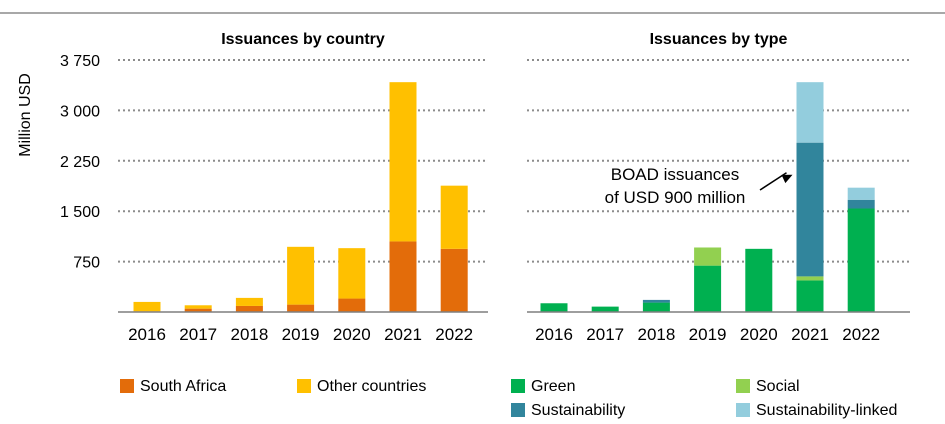 The width and height of the screenshot is (945, 424). Describe the element at coordinates (675, 174) in the screenshot. I see `annotation-text: BOAD issuances` at that location.